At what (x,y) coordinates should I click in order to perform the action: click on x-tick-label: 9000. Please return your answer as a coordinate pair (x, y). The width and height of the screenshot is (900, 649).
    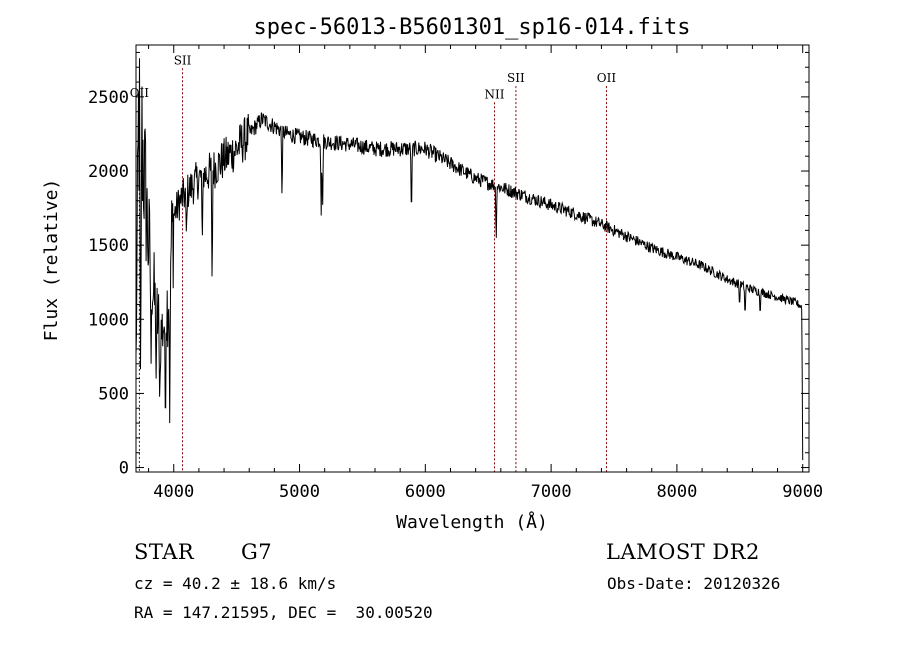
    Looking at the image, I should click on (802, 492).